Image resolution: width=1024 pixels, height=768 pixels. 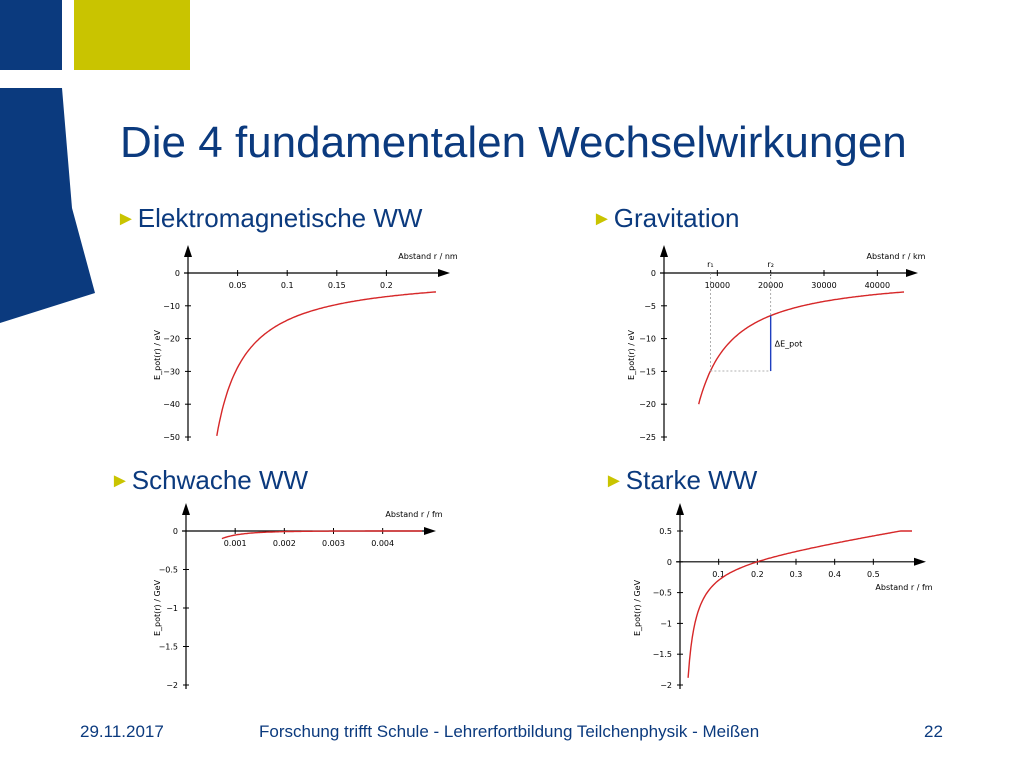 I want to click on bullet-grav-label: Gravitation, so click(x=676, y=218).